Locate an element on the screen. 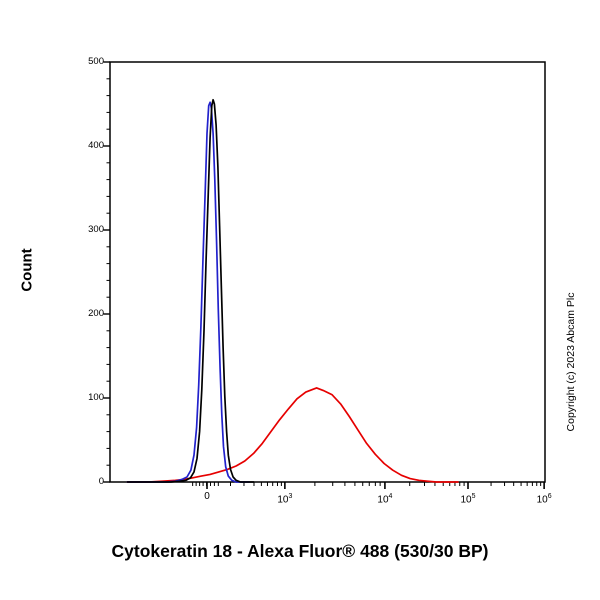  y-tick-label: 100 is located at coordinates (96, 397).